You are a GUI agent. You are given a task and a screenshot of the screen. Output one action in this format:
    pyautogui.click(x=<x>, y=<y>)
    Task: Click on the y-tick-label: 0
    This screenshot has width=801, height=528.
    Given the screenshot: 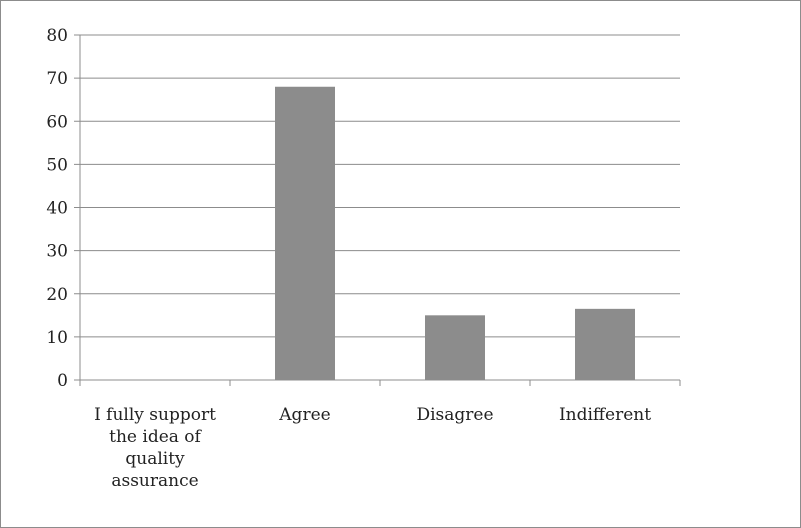 What is the action you would take?
    pyautogui.click(x=62, y=381)
    